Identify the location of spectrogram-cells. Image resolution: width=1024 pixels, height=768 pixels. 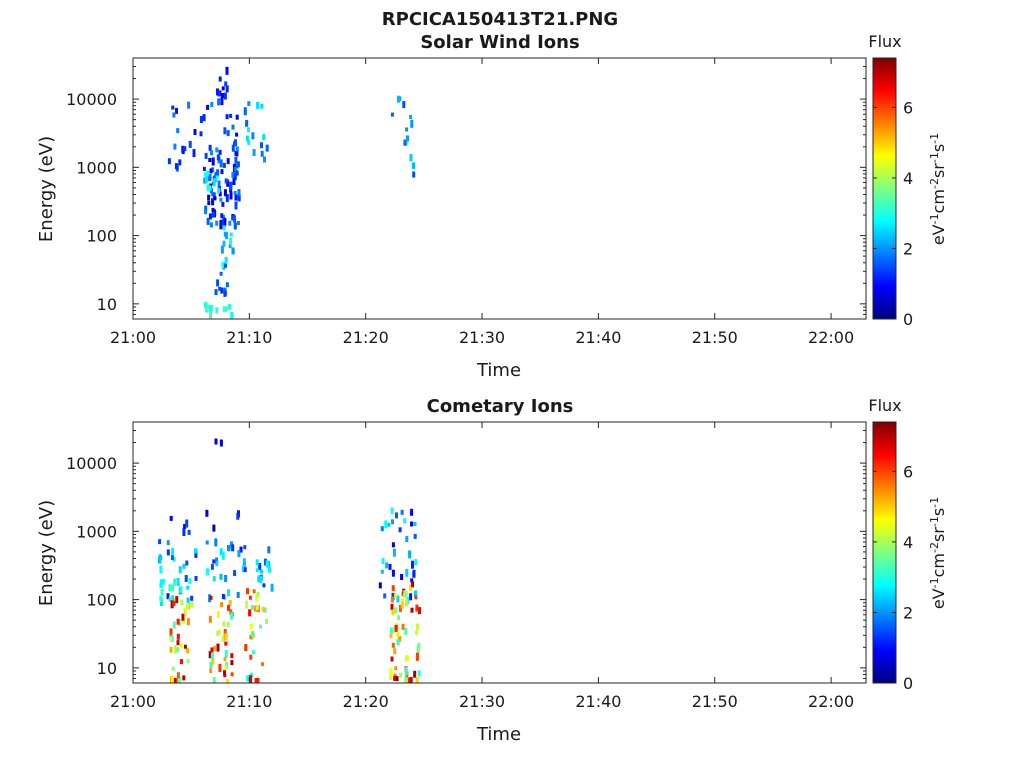
(291, 192).